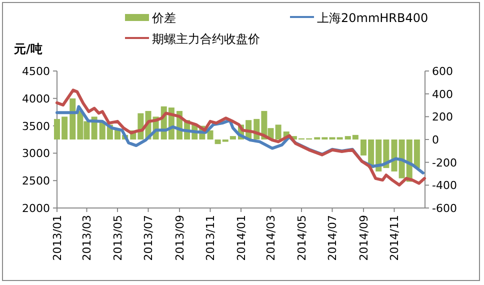  What do you see at coordinates (442, 71) in the screenshot?
I see `y2-tick-label: 600` at bounding box center [442, 71].